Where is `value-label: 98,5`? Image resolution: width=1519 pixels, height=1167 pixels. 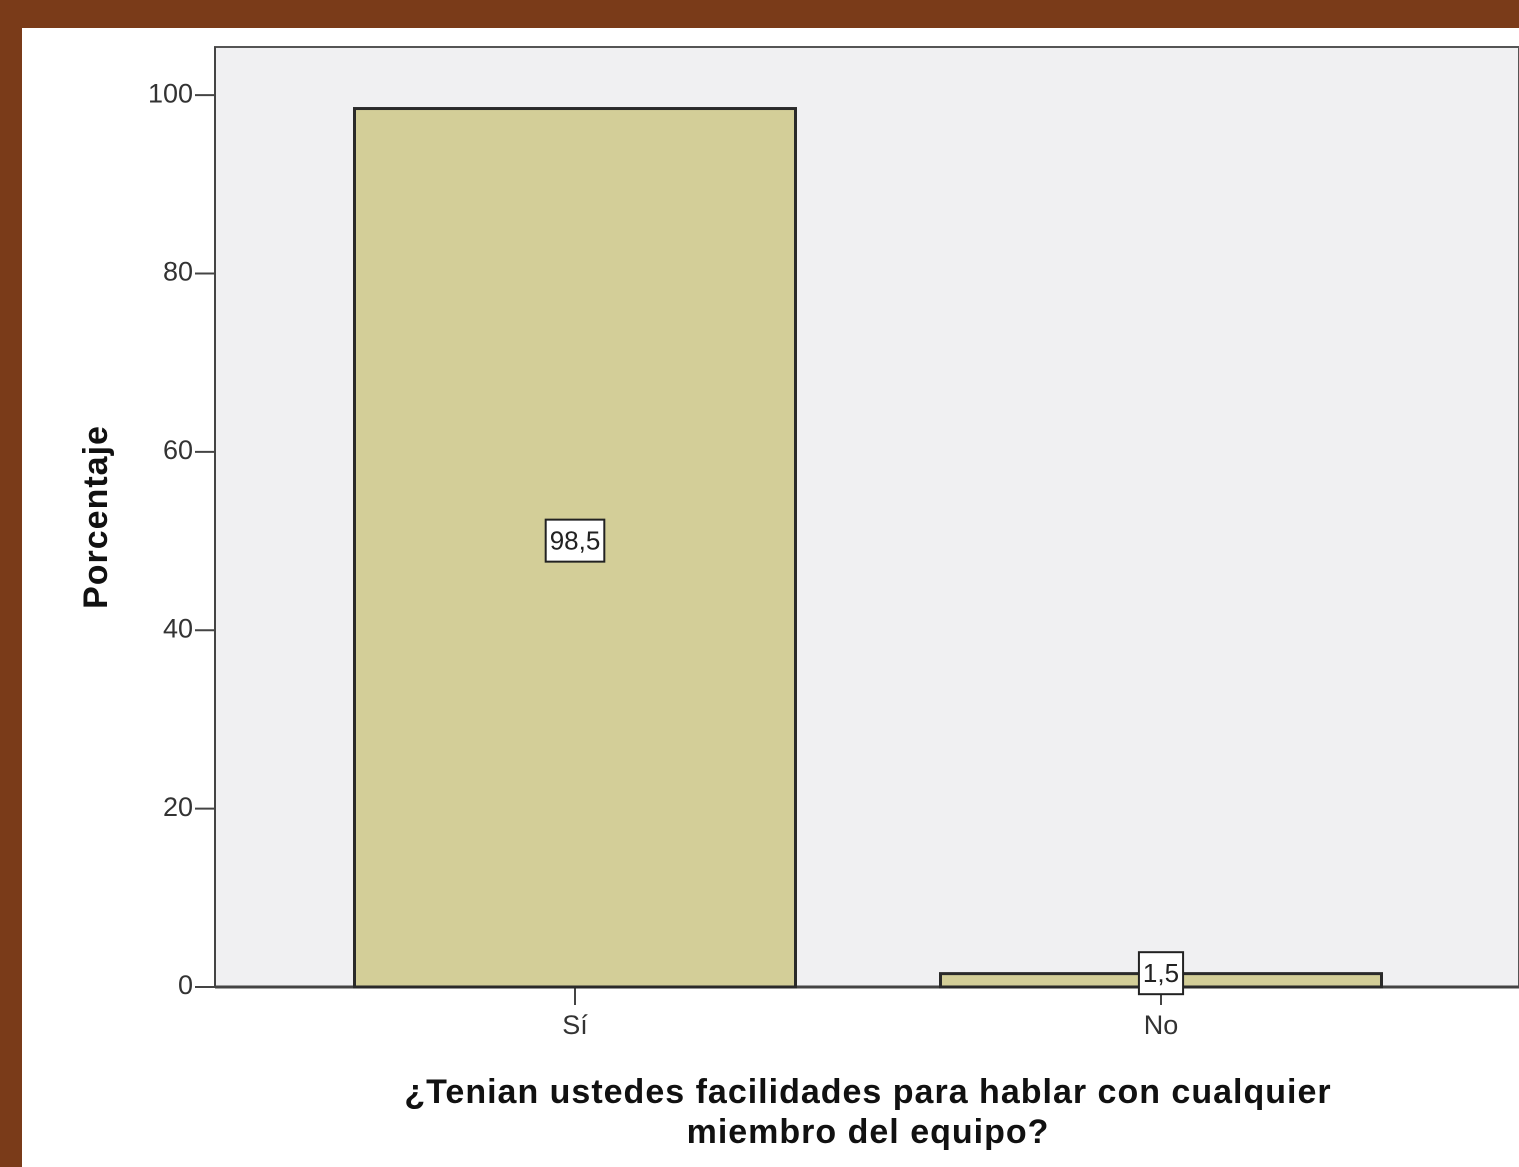 value-label: 98,5 is located at coordinates (575, 541).